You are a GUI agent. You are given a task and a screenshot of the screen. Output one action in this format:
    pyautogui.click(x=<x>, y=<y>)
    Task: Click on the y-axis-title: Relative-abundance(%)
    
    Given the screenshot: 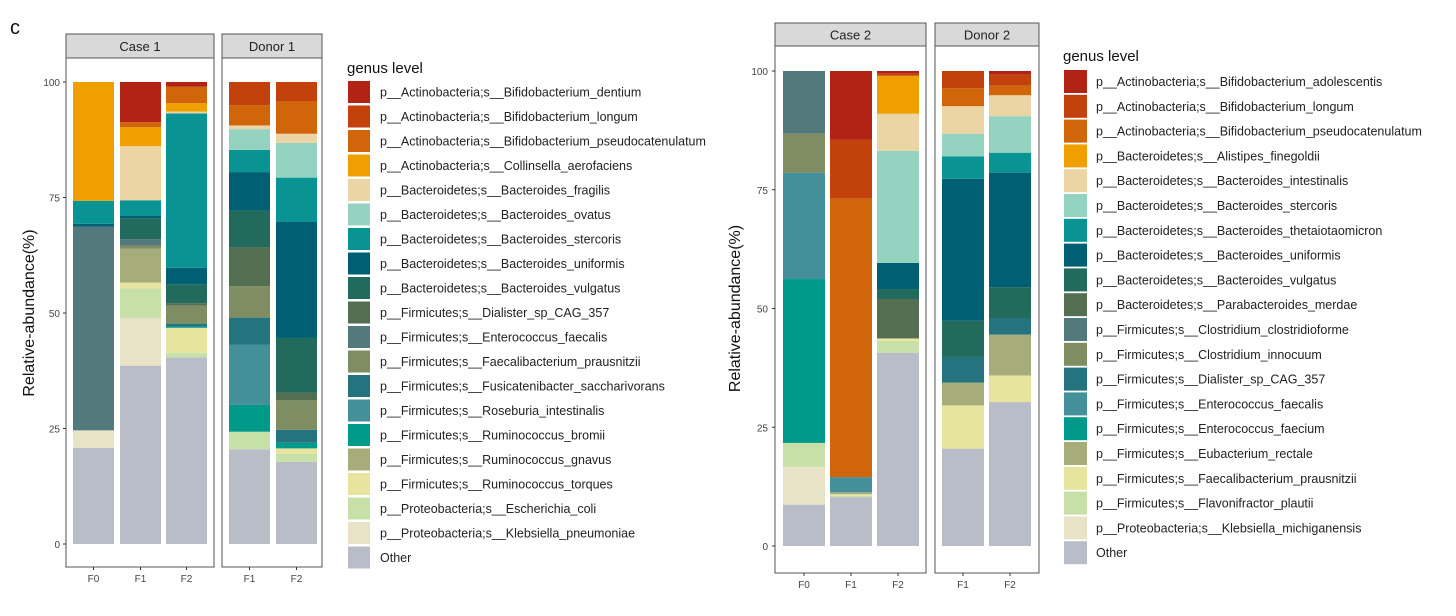 What is the action you would take?
    pyautogui.click(x=735, y=308)
    